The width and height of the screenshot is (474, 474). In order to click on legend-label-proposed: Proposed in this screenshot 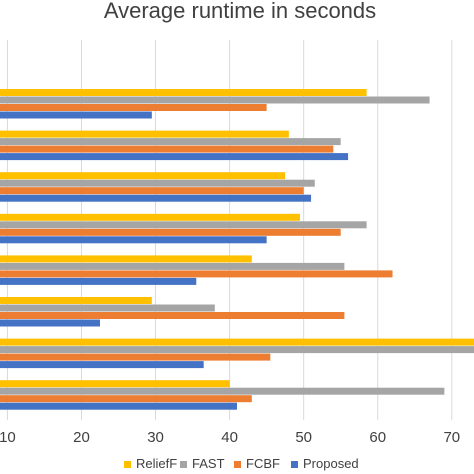, I will do `click(331, 463)`.